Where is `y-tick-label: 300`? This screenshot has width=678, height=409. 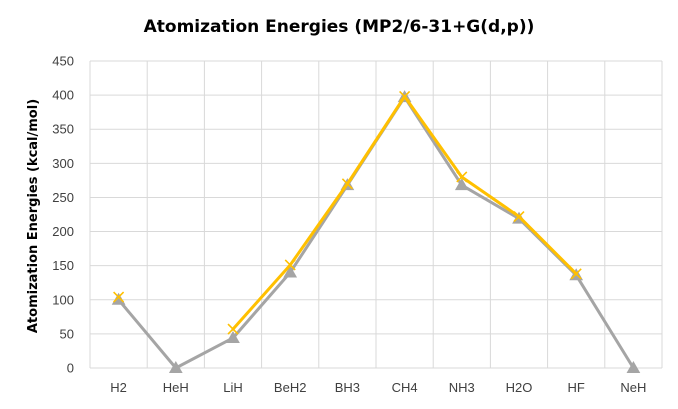
y-tick-label: 300 is located at coordinates (63, 163).